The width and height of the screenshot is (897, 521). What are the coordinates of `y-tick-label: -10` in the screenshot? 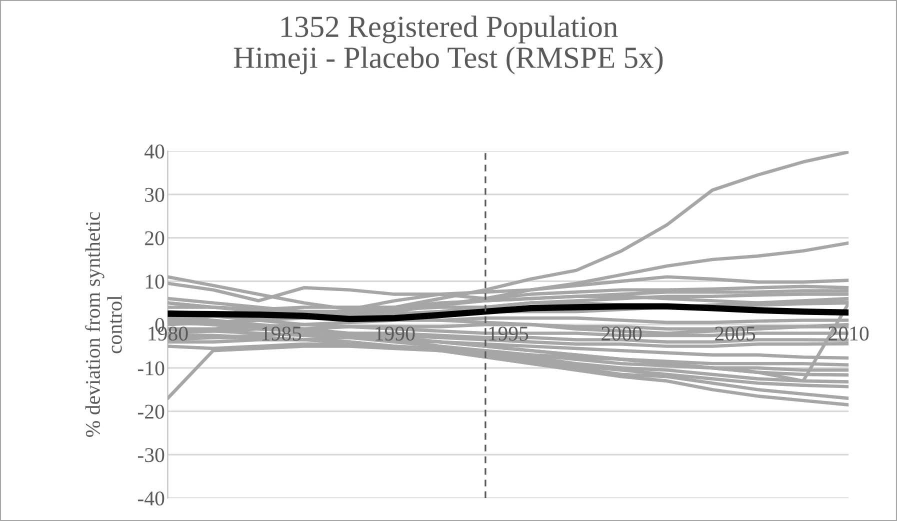 It's located at (151, 368).